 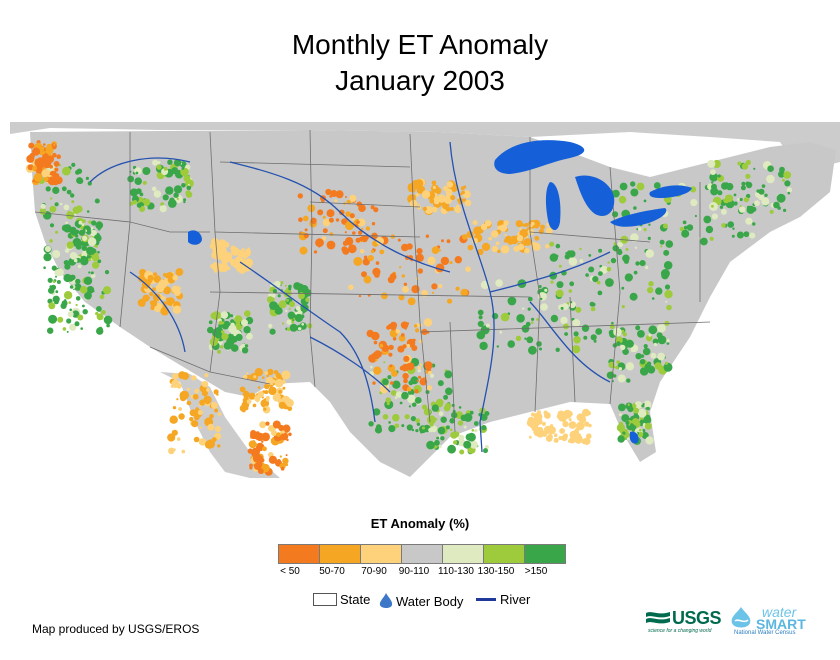 I want to click on legend-label: 90-110, so click(x=414, y=571).